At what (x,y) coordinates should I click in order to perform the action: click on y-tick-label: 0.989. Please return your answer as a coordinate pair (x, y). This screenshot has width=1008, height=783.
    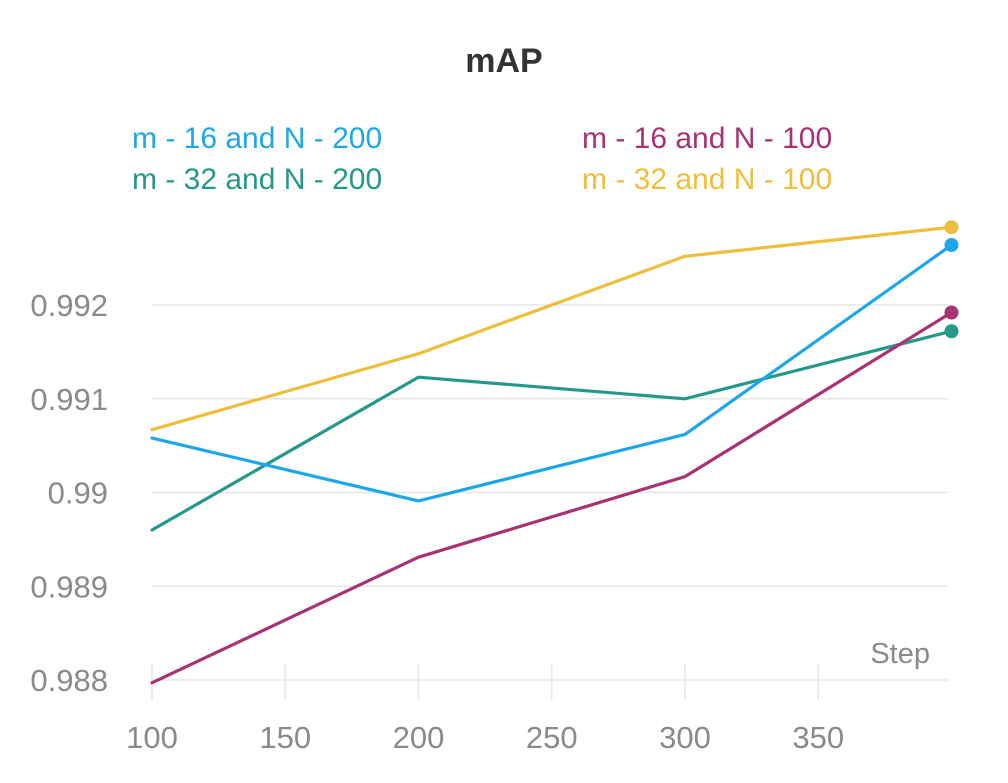
    Looking at the image, I should click on (69, 586).